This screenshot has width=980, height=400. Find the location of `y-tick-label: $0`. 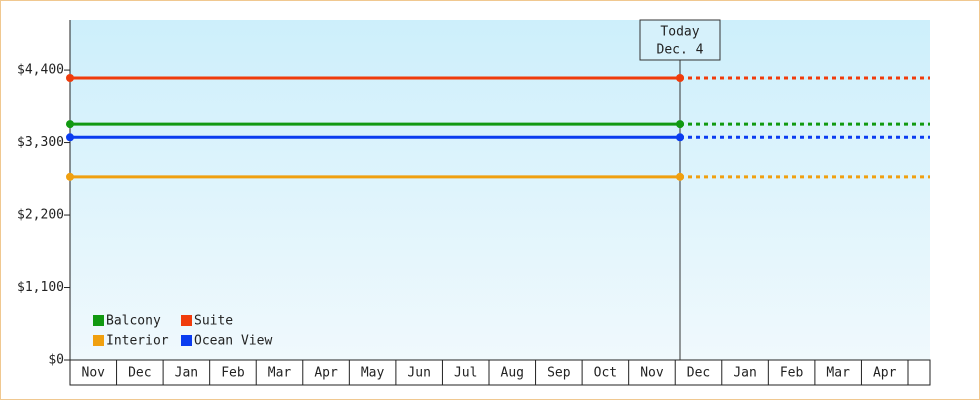

y-tick-label: $0 is located at coordinates (56, 360).